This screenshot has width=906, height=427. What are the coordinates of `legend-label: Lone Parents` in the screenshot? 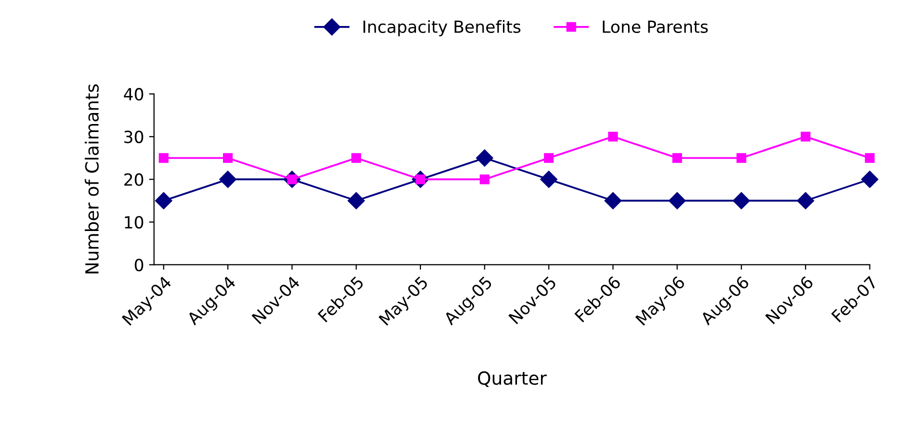 It's located at (655, 27).